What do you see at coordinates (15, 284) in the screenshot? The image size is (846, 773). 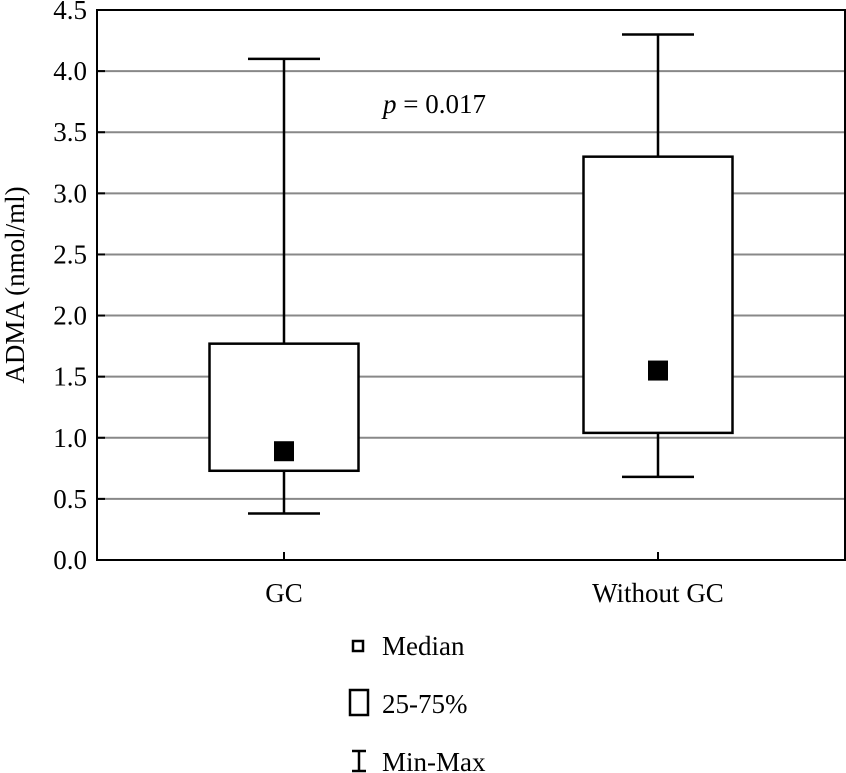 I see `y-axis-label: ADMA (nmol/ml)` at bounding box center [15, 284].